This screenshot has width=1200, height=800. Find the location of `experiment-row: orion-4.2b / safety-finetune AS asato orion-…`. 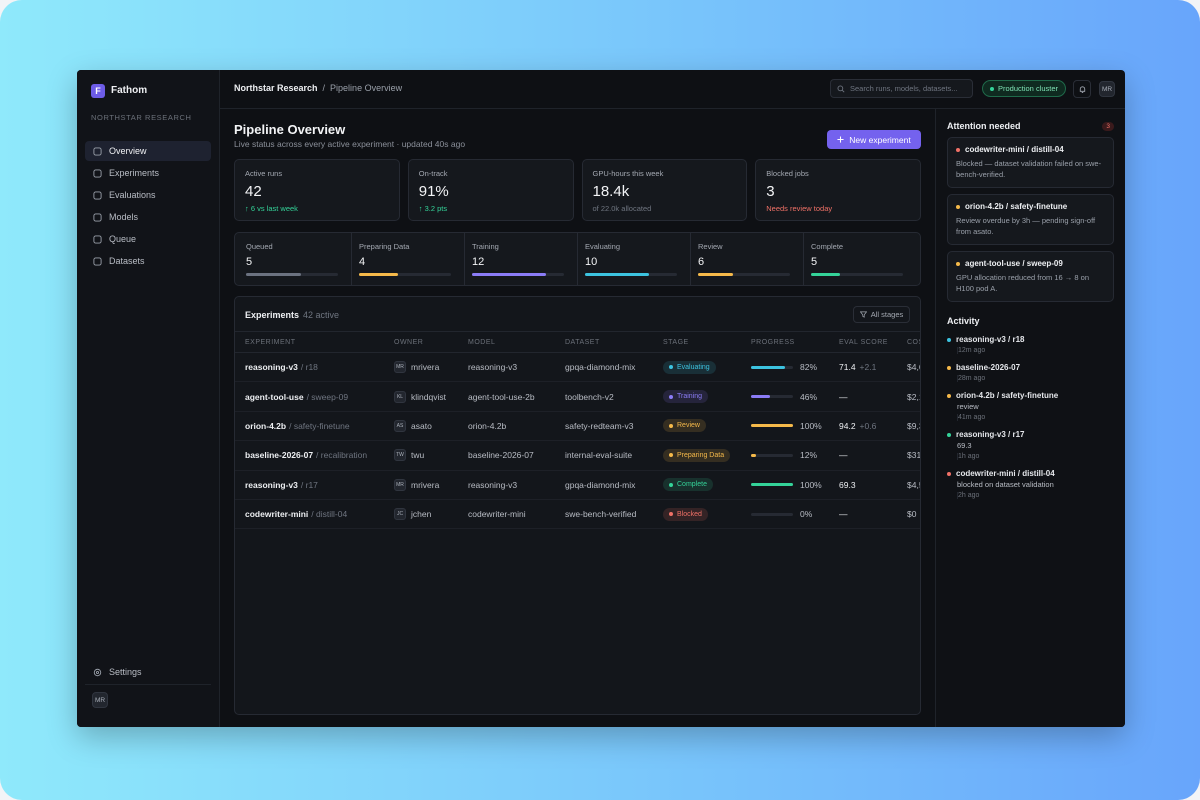

experiment-row: orion-4.2b / safety-finetune AS asato orion-… is located at coordinates (577, 426).